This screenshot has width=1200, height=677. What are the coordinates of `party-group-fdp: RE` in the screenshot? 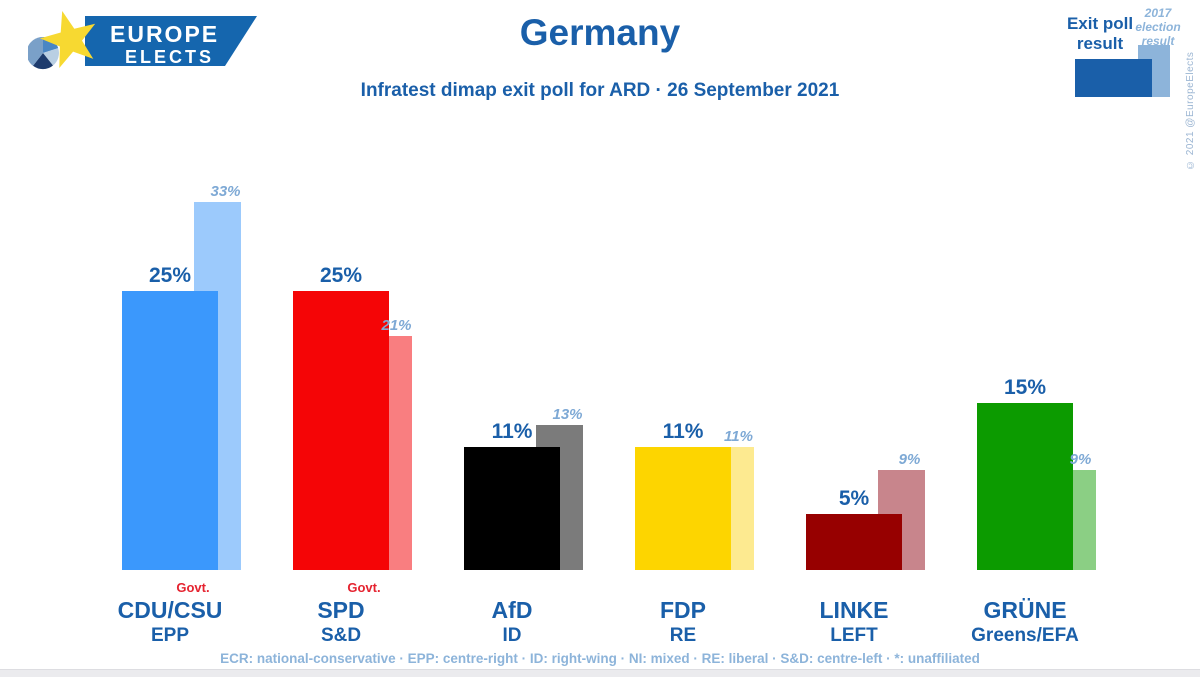 It's located at (683, 635).